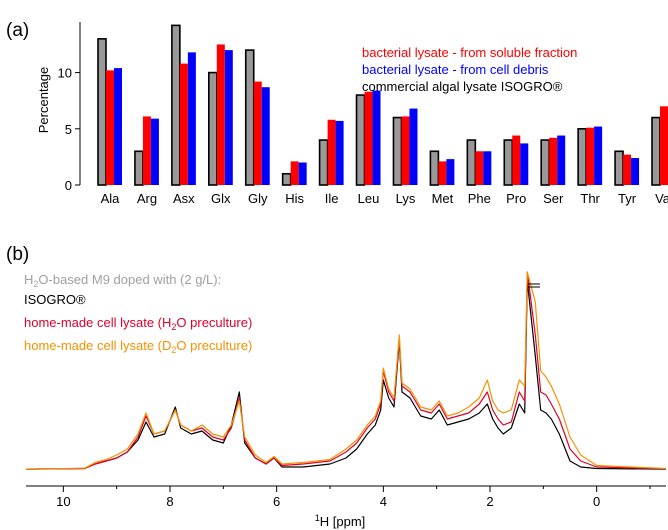 The height and width of the screenshot is (530, 668). What do you see at coordinates (664, 145) in the screenshot?
I see `bar-val-soluble` at bounding box center [664, 145].